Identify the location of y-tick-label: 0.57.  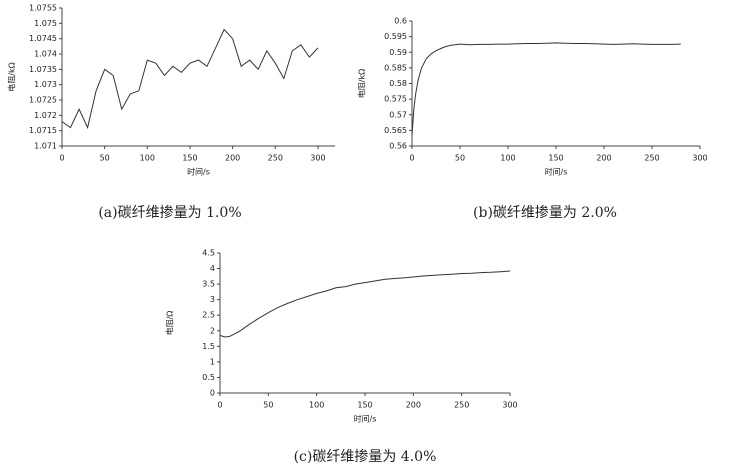
(398, 114).